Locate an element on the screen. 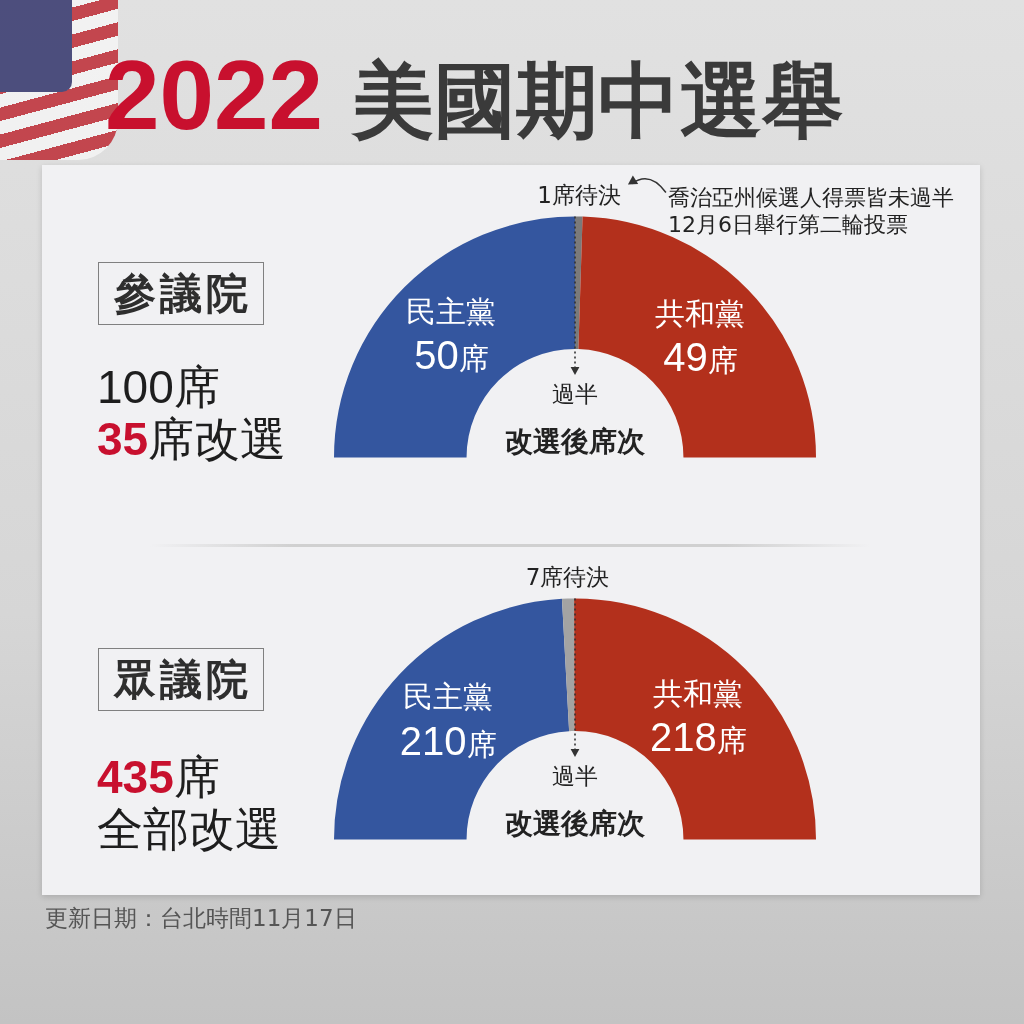 Image resolution: width=1024 pixels, height=1024 pixels. text: 全部改選 is located at coordinates (189, 829).